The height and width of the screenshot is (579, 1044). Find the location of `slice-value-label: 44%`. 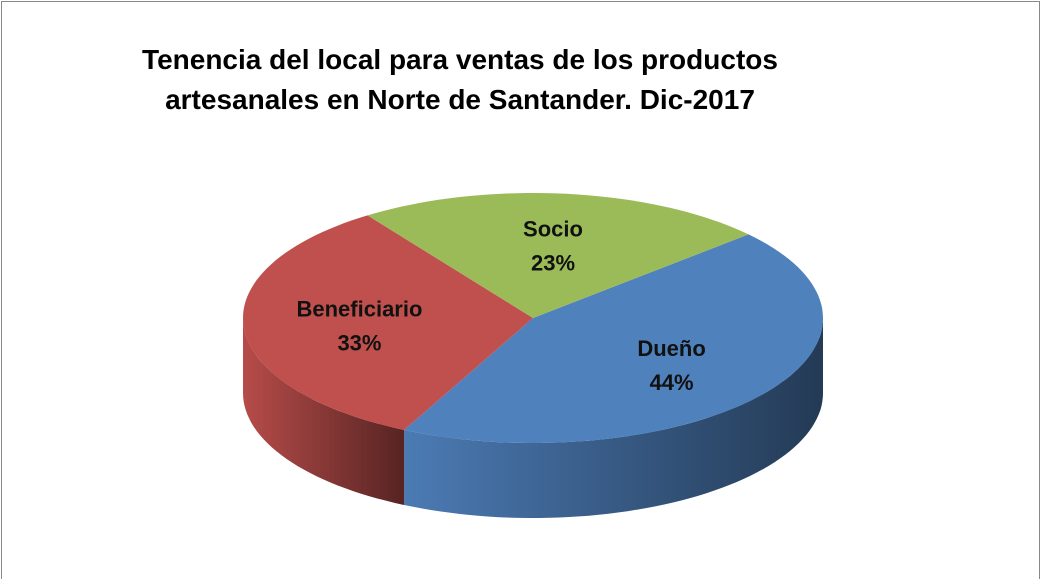

slice-value-label: 44% is located at coordinates (672, 382).